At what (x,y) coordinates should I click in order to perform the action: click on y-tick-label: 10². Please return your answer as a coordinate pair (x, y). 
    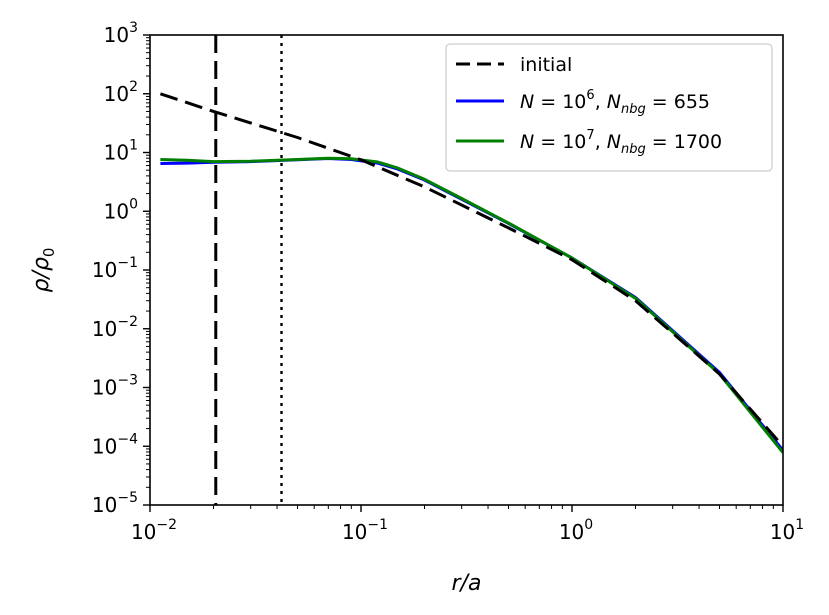
    Looking at the image, I should click on (121, 92).